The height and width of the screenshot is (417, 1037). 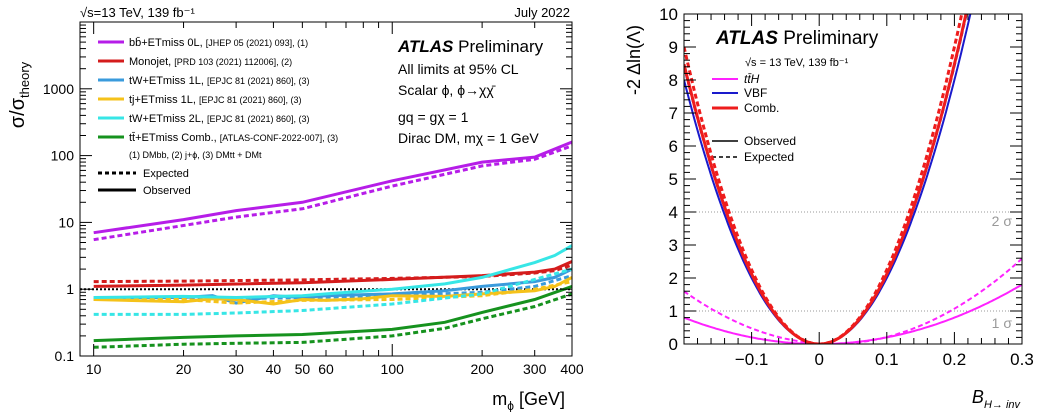 I want to click on left-info-dm: Dirac DM, mχ = 1 GeV, so click(x=468, y=138).